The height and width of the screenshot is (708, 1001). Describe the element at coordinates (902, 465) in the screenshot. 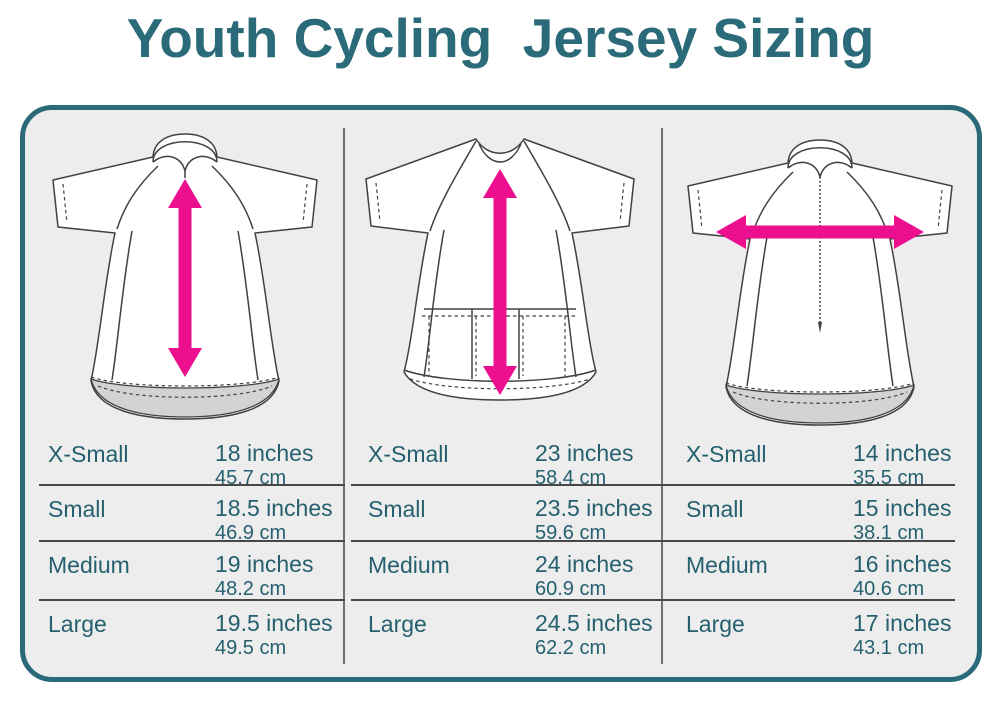

I see `measurement: 14 inches 35.5 cm` at that location.